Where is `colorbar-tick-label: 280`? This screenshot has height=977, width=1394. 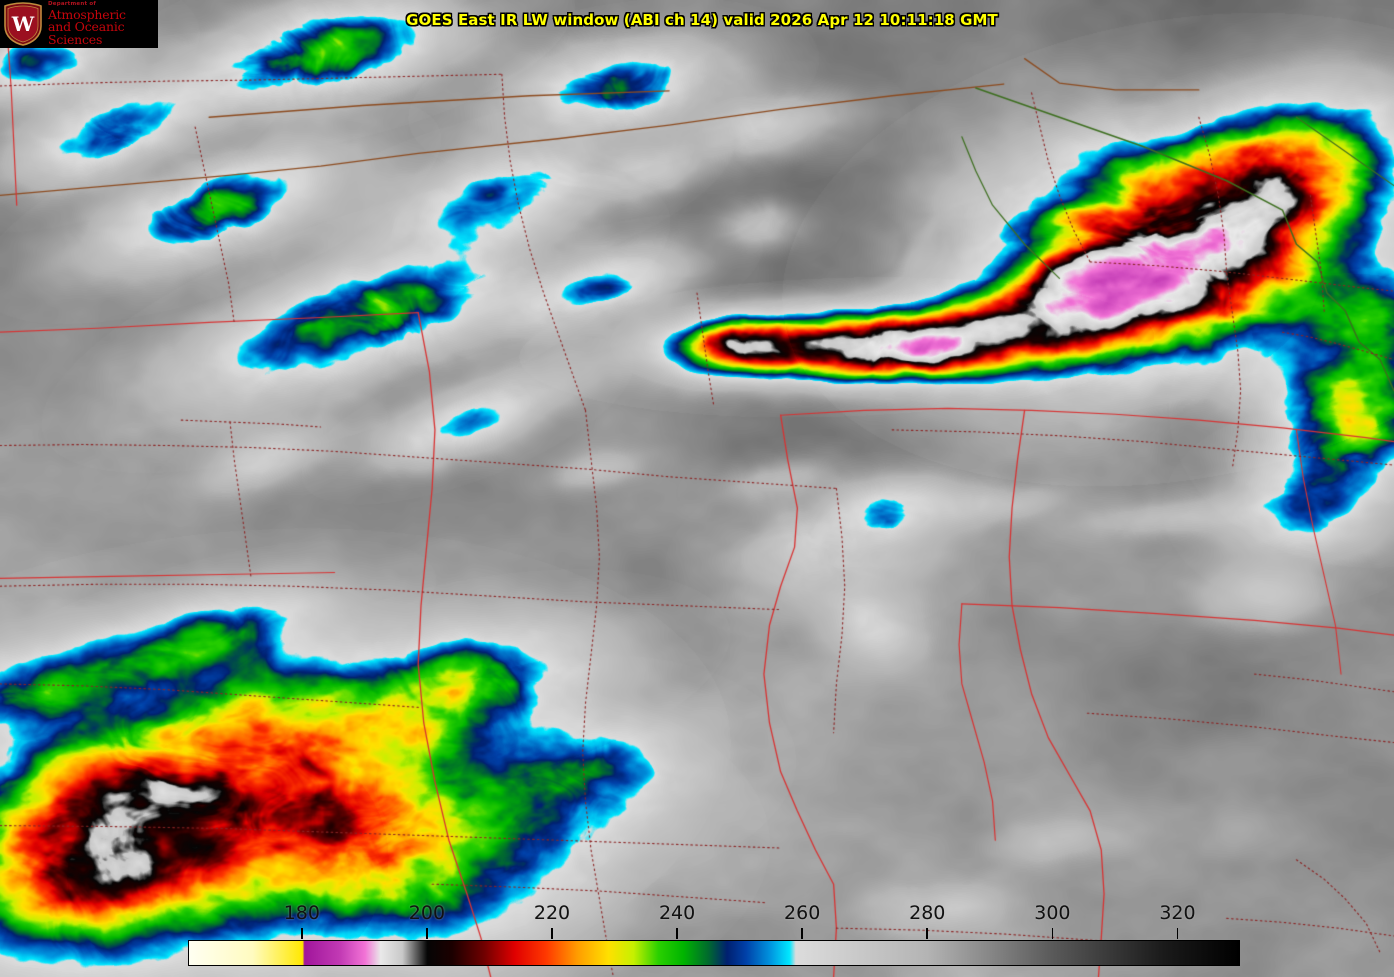 colorbar-tick-label: 280 is located at coordinates (927, 913).